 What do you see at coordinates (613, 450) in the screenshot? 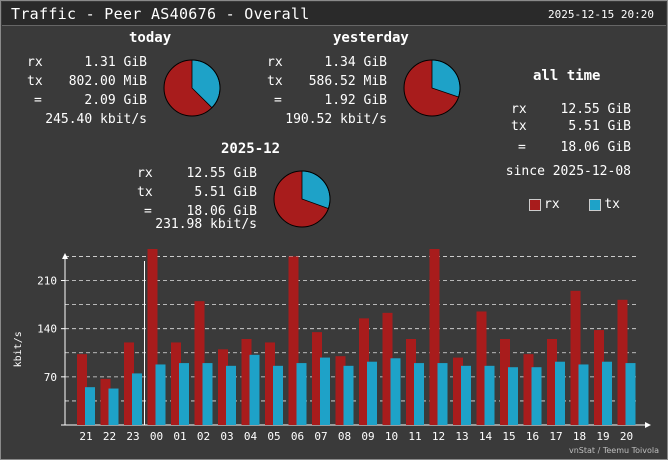
I see `credit: vnStat / Teemu Toivola` at bounding box center [613, 450].